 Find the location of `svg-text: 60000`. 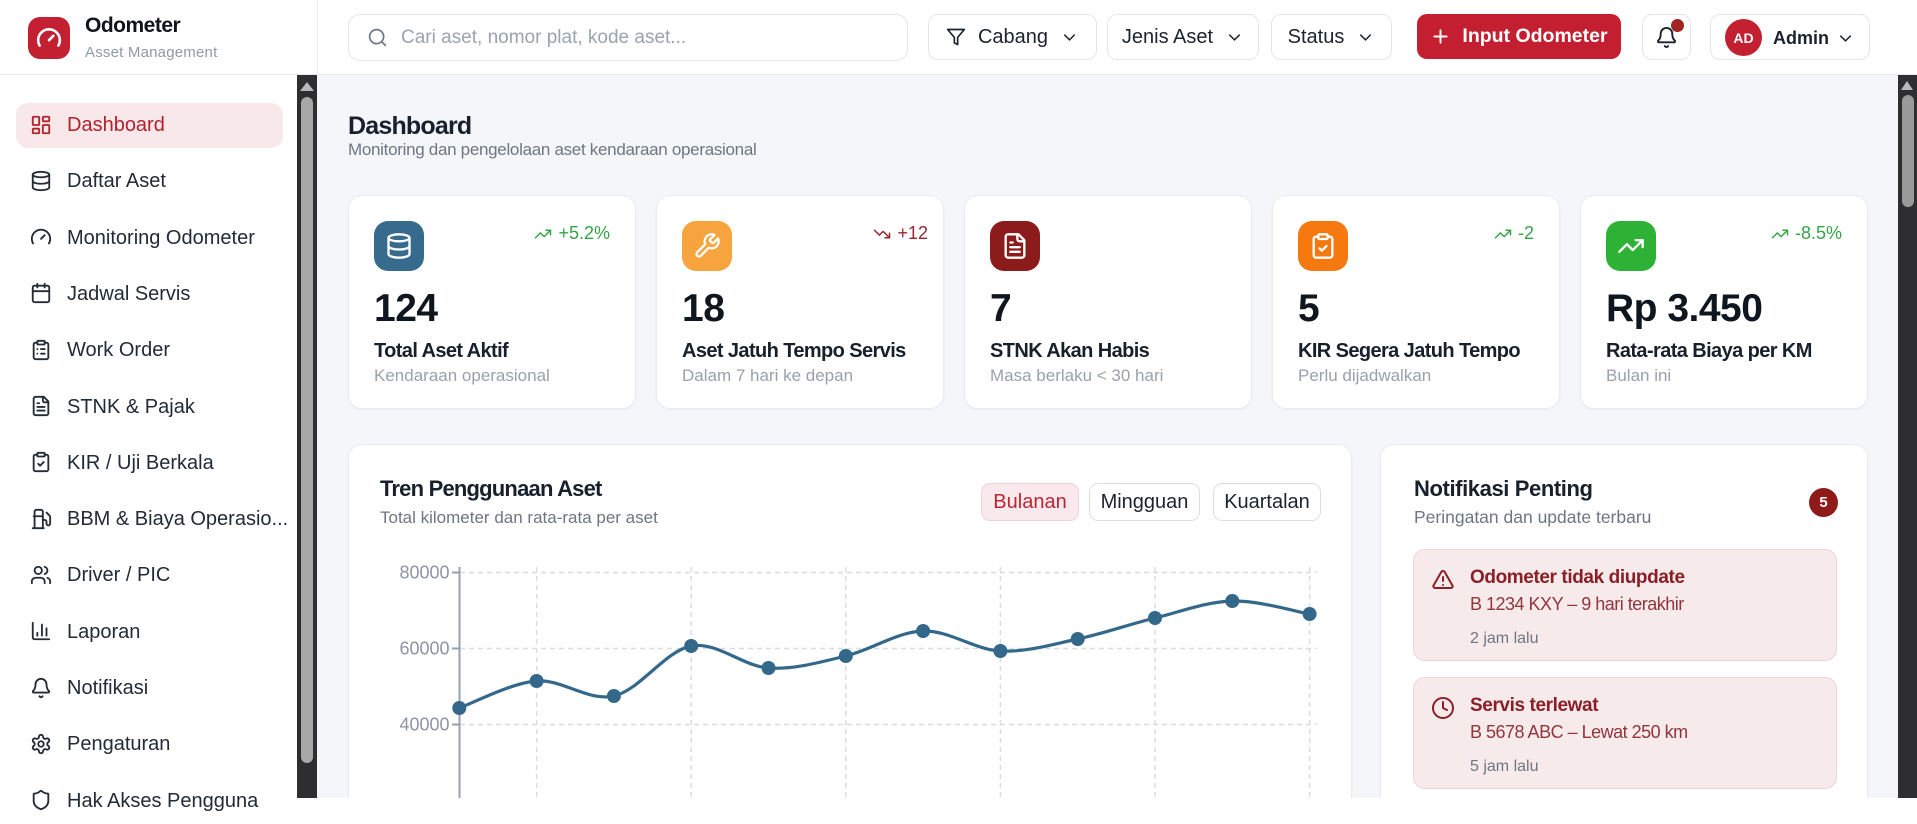

svg-text: 60000 is located at coordinates (424, 649).